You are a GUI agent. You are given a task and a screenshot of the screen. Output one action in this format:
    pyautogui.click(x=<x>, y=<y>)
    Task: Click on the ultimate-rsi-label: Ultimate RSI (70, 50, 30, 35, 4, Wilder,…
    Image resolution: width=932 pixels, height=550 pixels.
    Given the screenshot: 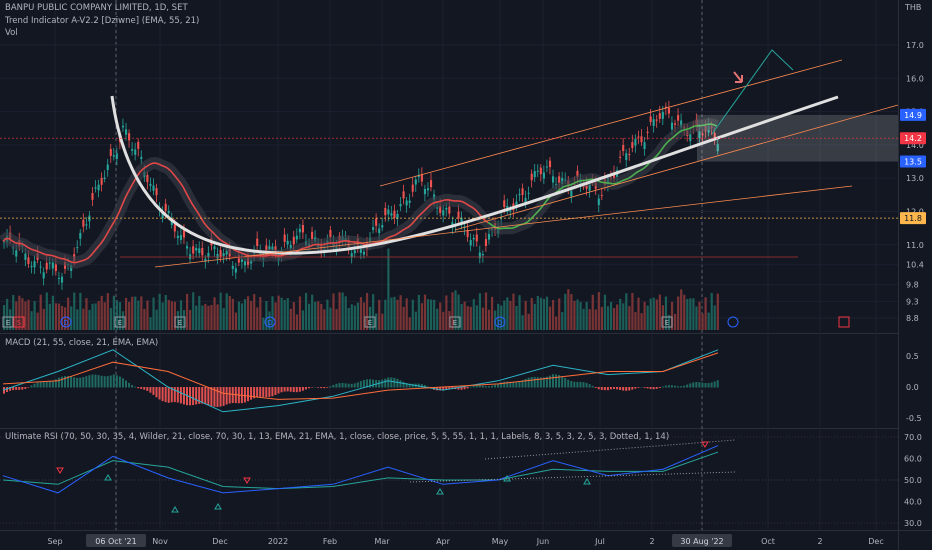 What is the action you would take?
    pyautogui.click(x=337, y=437)
    